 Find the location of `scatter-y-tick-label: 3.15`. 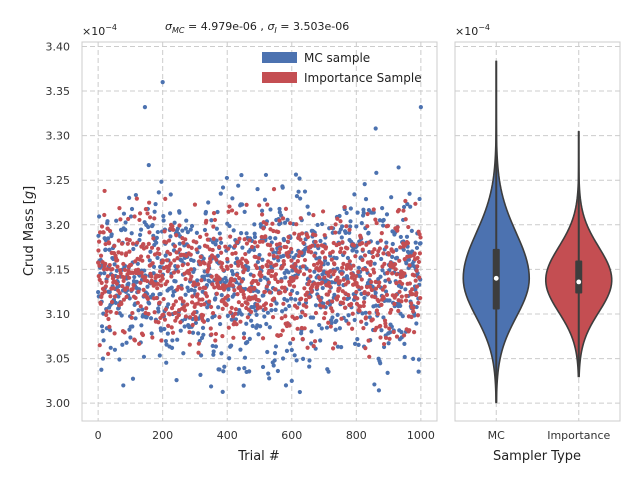

scatter-y-tick-label: 3.15 is located at coordinates (58, 269).